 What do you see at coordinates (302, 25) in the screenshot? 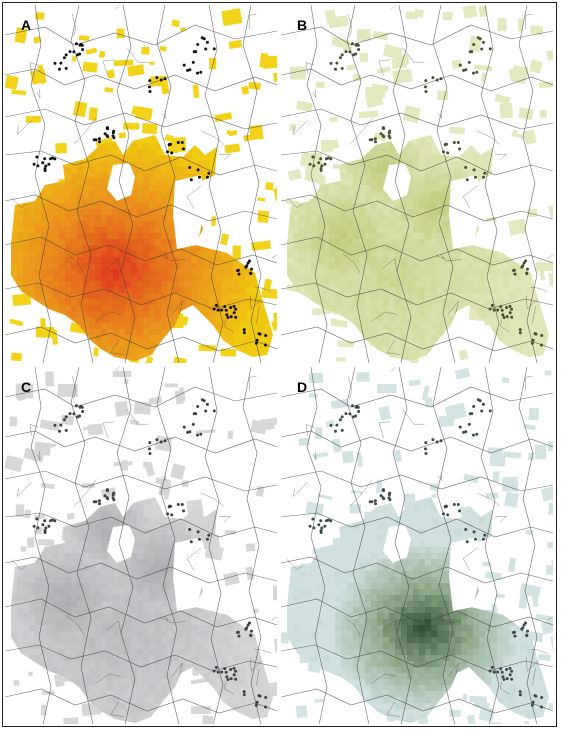
I see `panel-label-b: B` at bounding box center [302, 25].